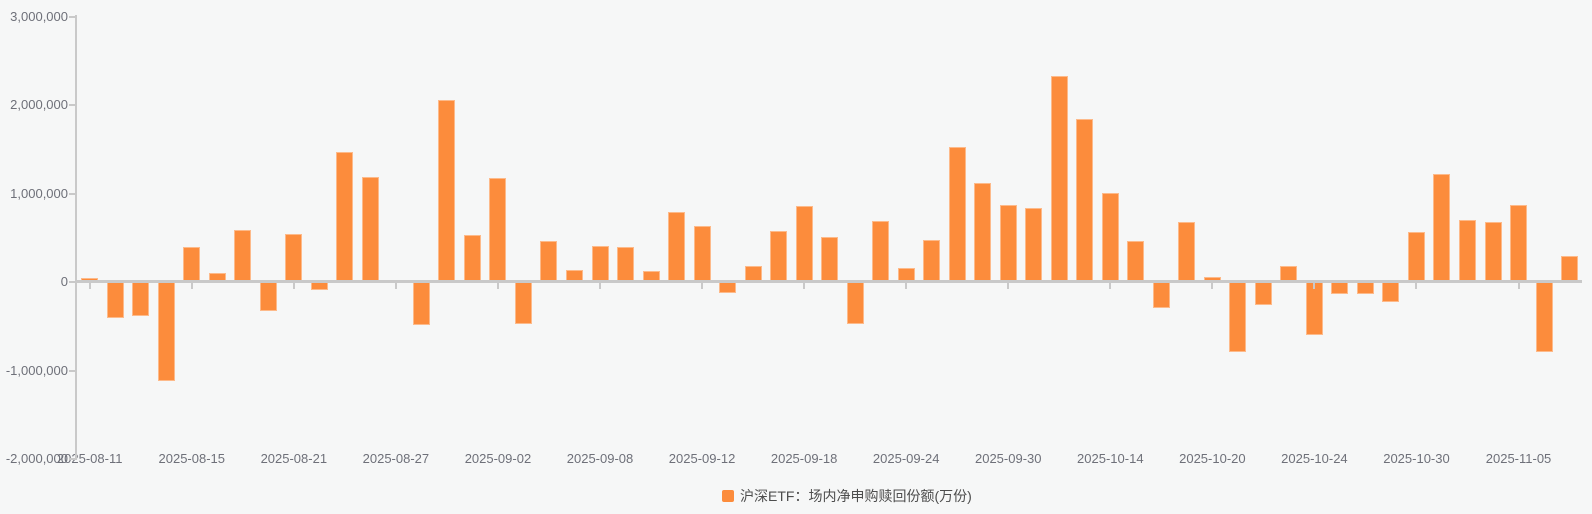 The image size is (1592, 514). Describe the element at coordinates (396, 458) in the screenshot. I see `x-axis-tick-label: 2025-08-27` at that location.